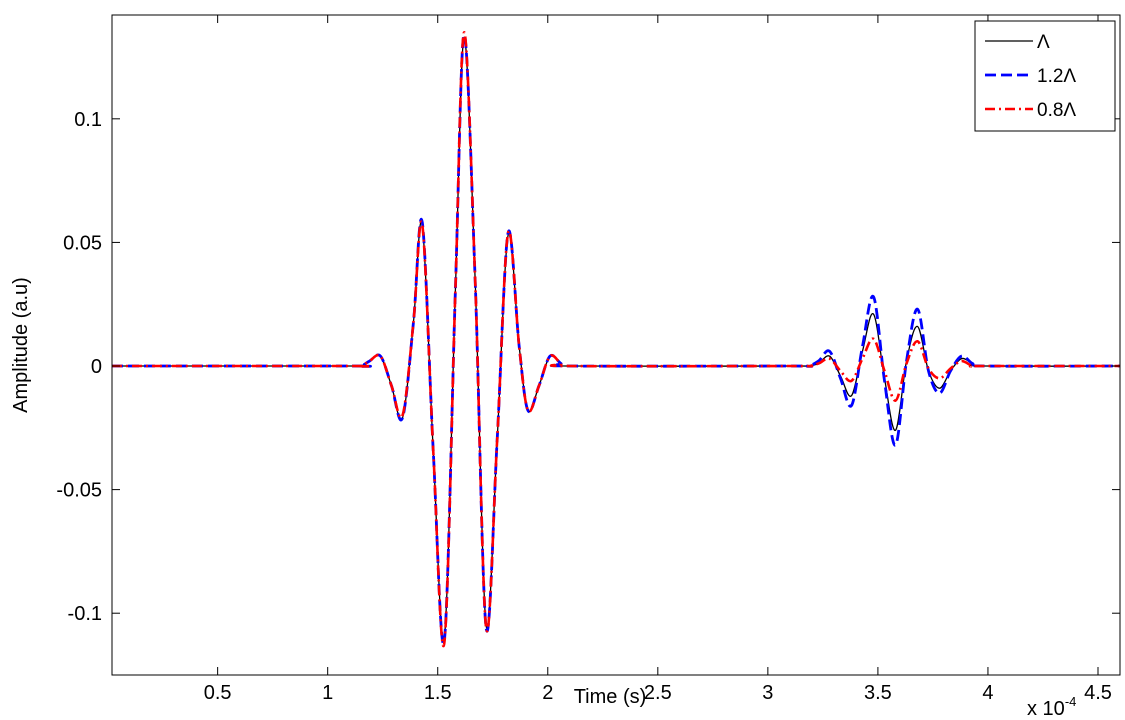 The height and width of the screenshot is (720, 1125). I want to click on x-tick-label: 0.5, so click(218, 693).